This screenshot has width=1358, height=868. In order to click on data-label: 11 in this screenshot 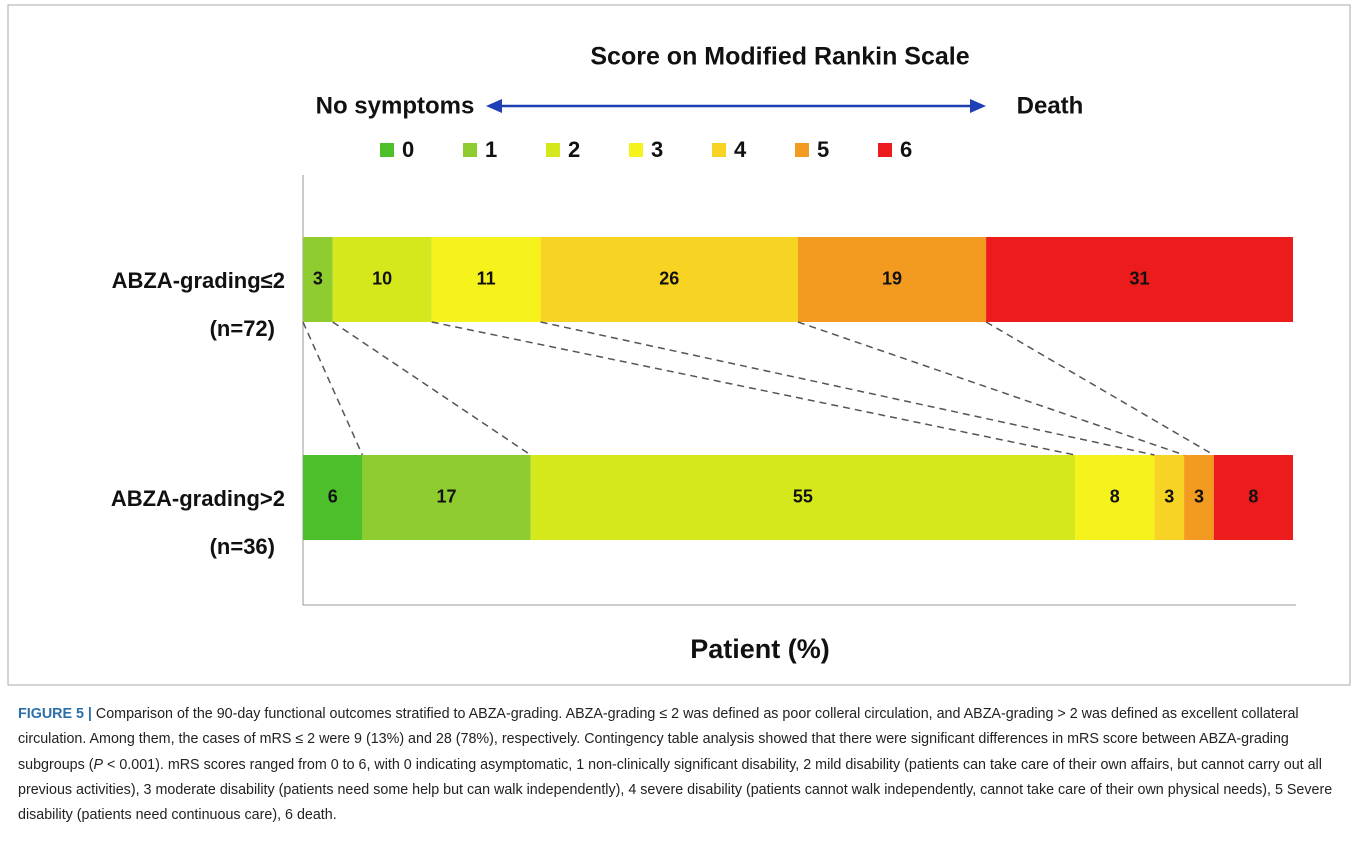, I will do `click(486, 278)`.